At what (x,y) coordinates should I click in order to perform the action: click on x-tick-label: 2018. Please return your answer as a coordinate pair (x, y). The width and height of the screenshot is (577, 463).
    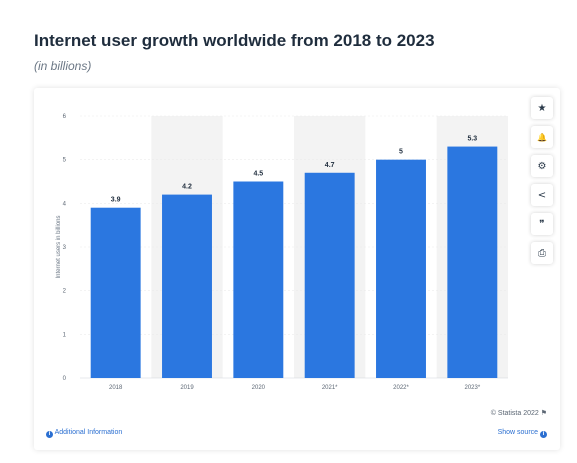
    Looking at the image, I should click on (116, 388).